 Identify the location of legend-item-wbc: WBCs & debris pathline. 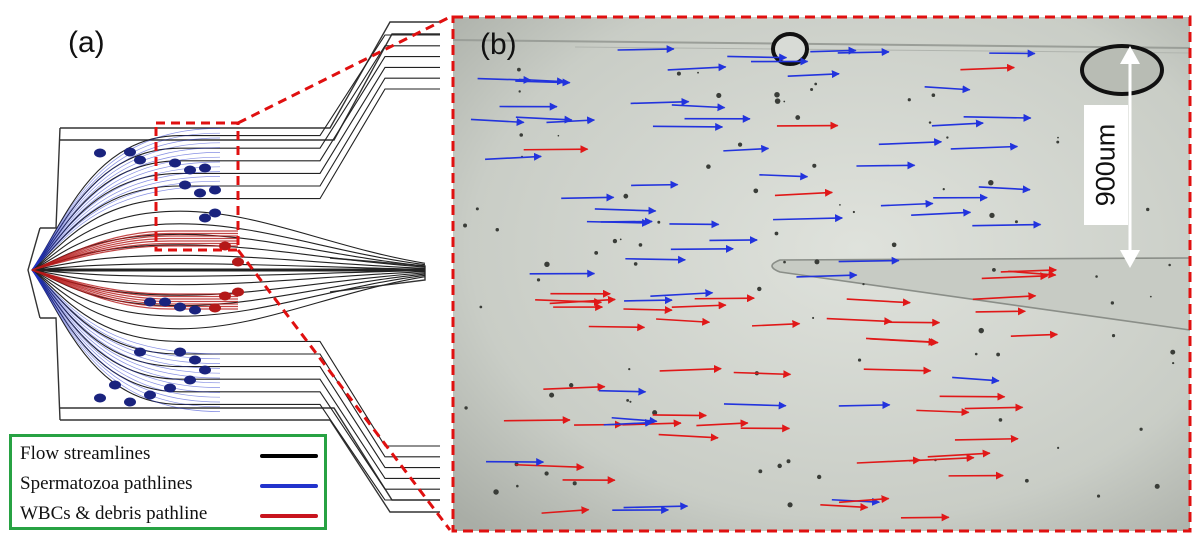
(113, 514).